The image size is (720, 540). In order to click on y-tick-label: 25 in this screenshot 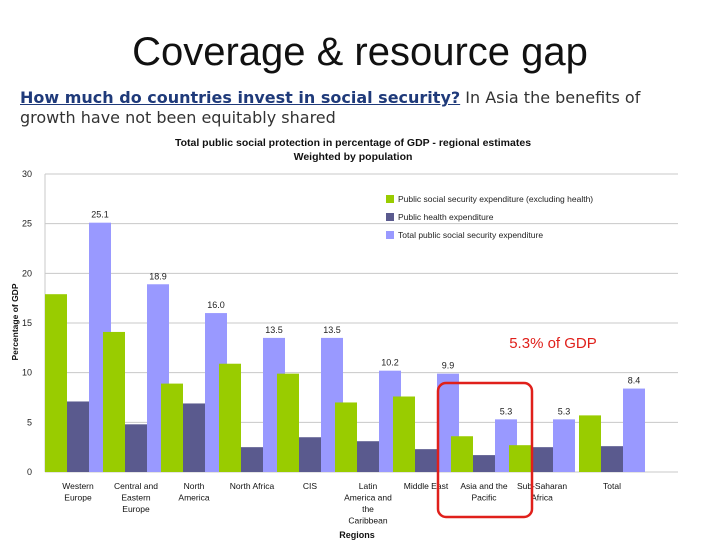, I will do `click(27, 224)`.